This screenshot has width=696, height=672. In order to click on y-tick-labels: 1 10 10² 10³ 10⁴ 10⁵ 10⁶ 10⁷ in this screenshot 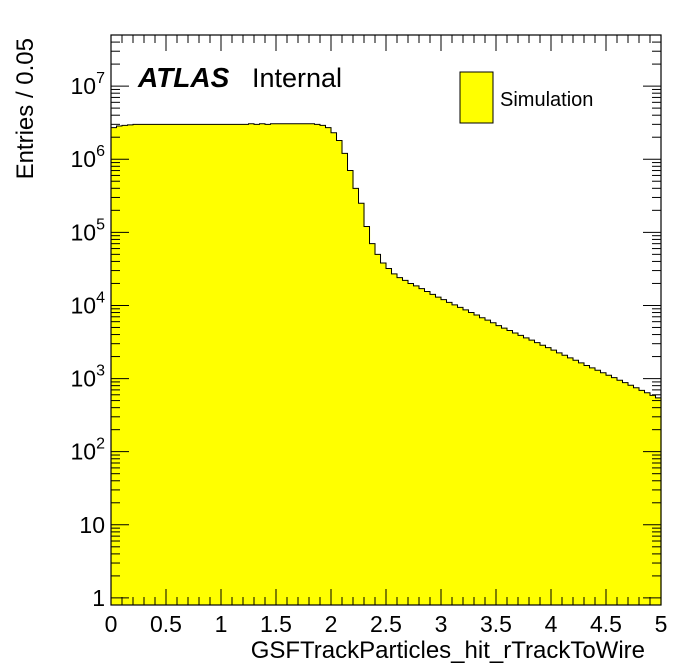, I will do `click(88, 340)`.